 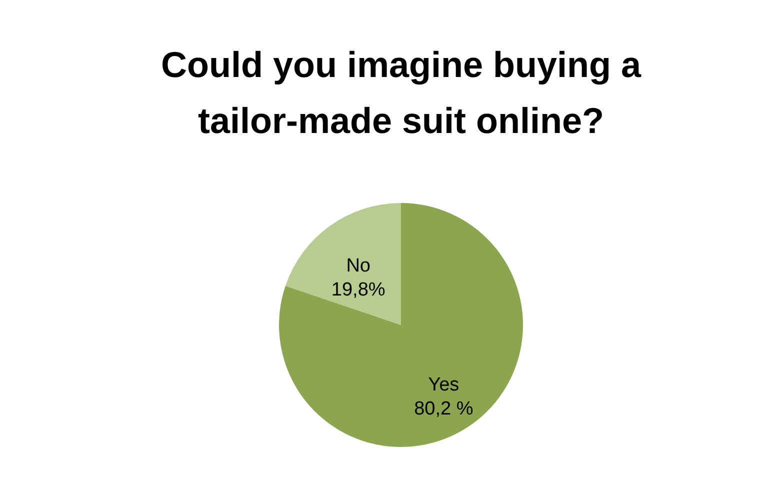 I want to click on data-label: 80,2 %, so click(x=444, y=409).